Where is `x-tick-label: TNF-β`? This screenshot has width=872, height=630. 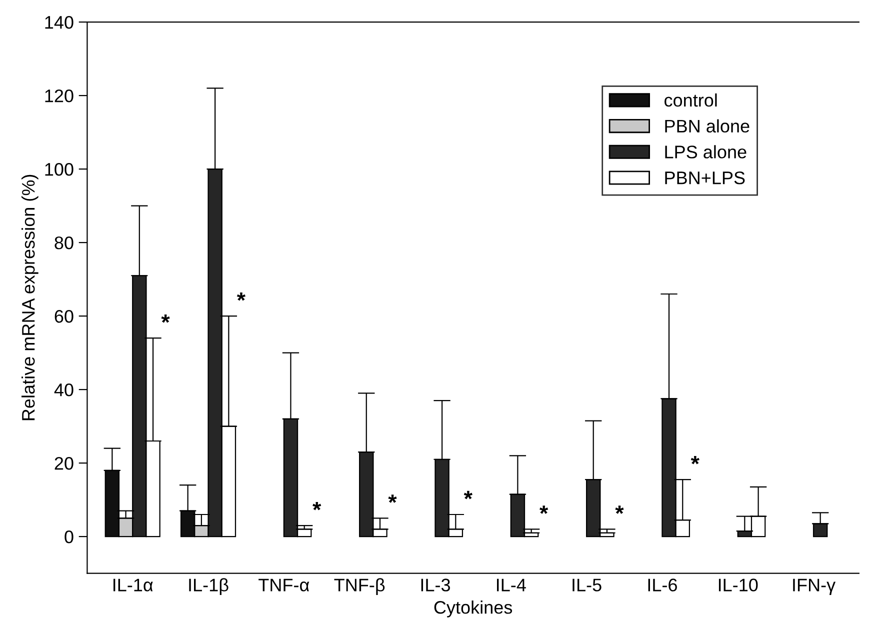 x-tick-label: TNF-β is located at coordinates (359, 586).